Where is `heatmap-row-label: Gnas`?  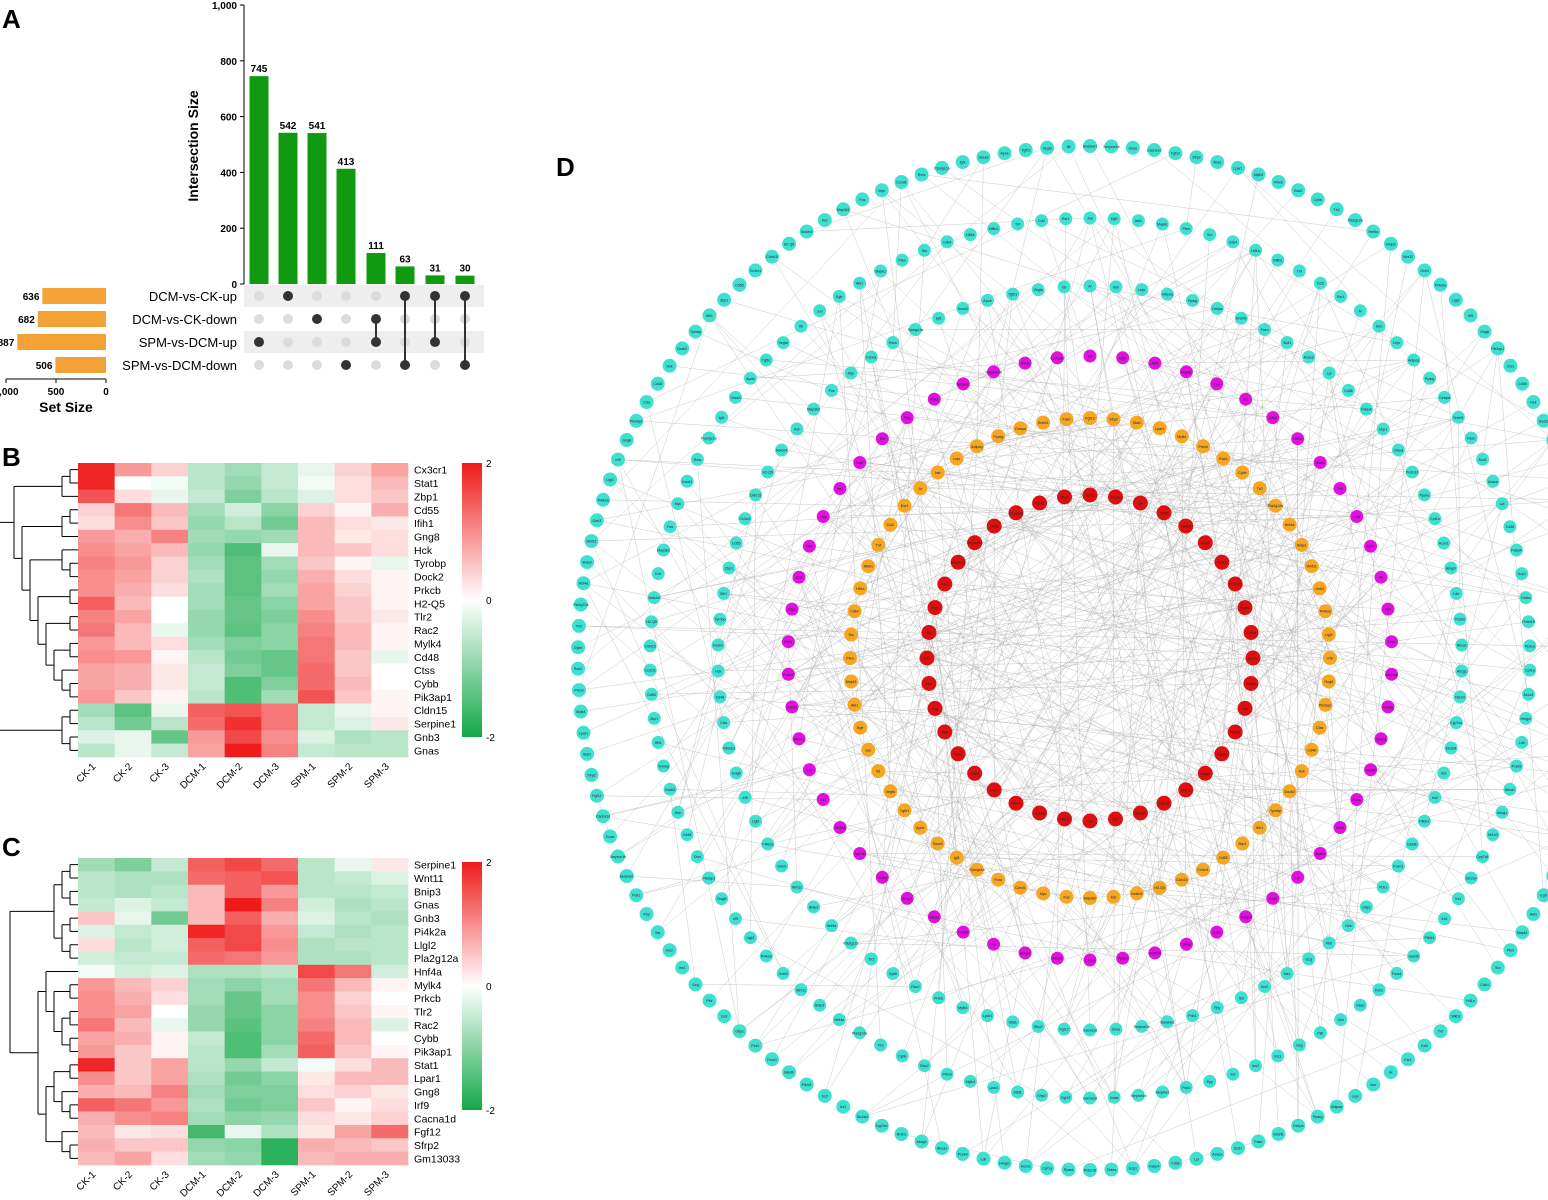 heatmap-row-label: Gnas is located at coordinates (426, 751).